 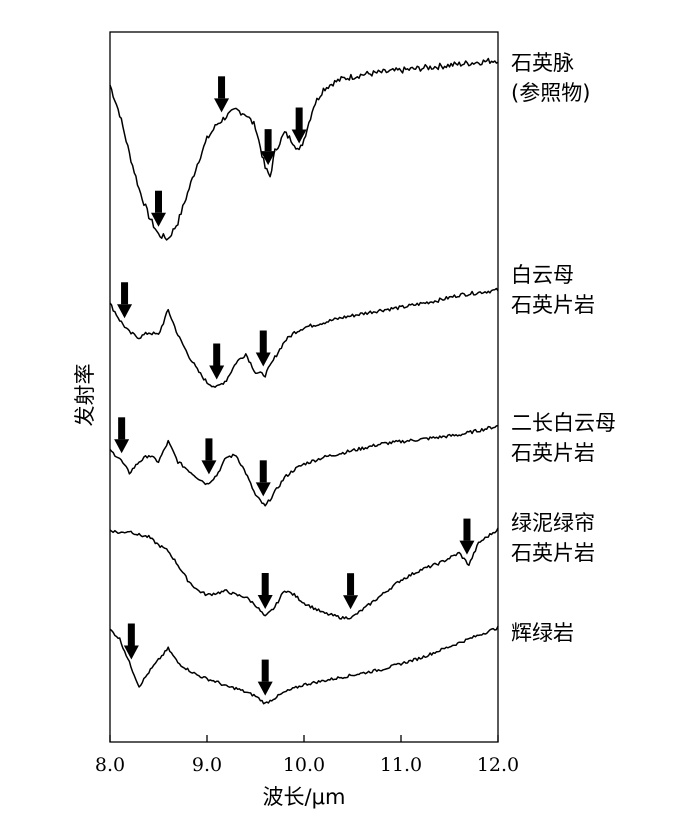 I want to click on series-label-3: 石英片岩, so click(x=553, y=453).